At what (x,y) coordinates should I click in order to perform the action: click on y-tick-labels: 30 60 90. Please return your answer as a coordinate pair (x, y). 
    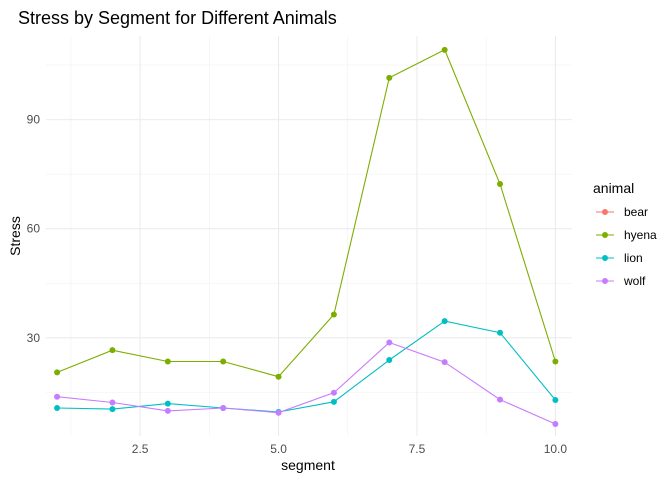
    Looking at the image, I should click on (34, 229).